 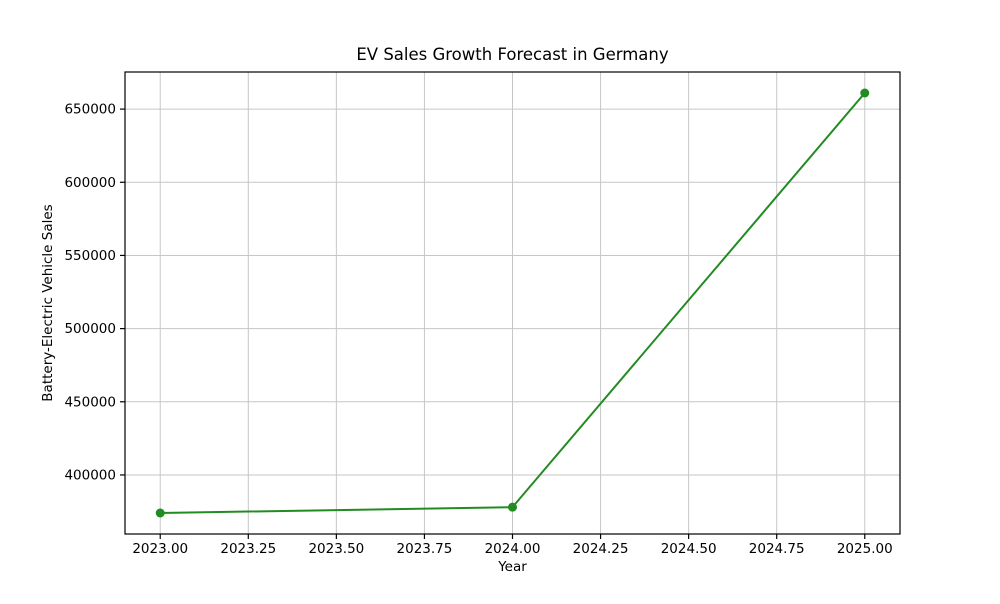 What do you see at coordinates (512, 54) in the screenshot?
I see `chart-title: EV Sales Growth Forecast in Germany` at bounding box center [512, 54].